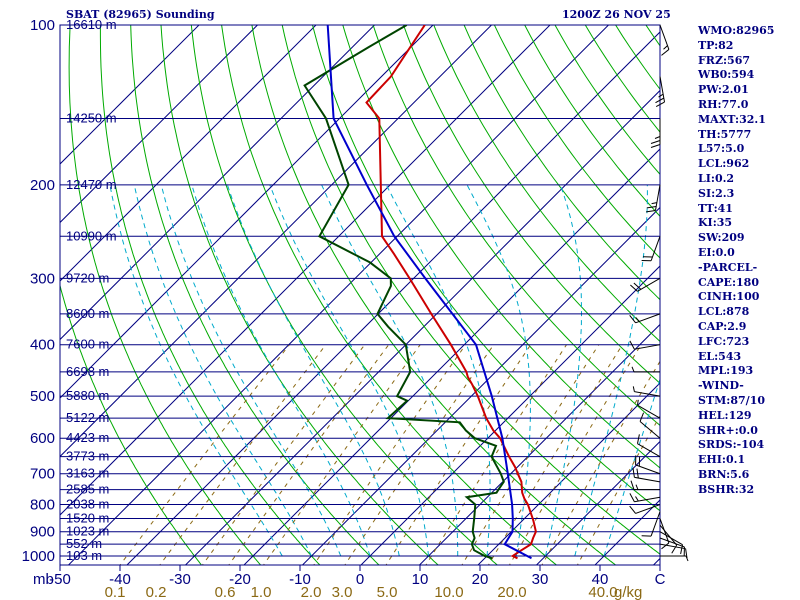  I want to click on temp-tick-label: -30, so click(180, 579).